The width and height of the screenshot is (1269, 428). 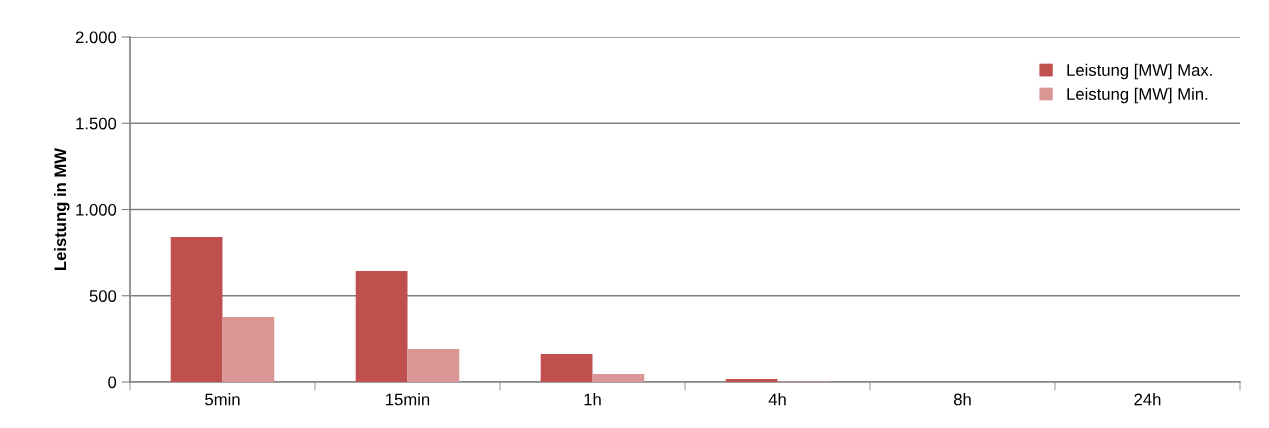 What do you see at coordinates (962, 399) in the screenshot?
I see `x-tick-label: 8h` at bounding box center [962, 399].